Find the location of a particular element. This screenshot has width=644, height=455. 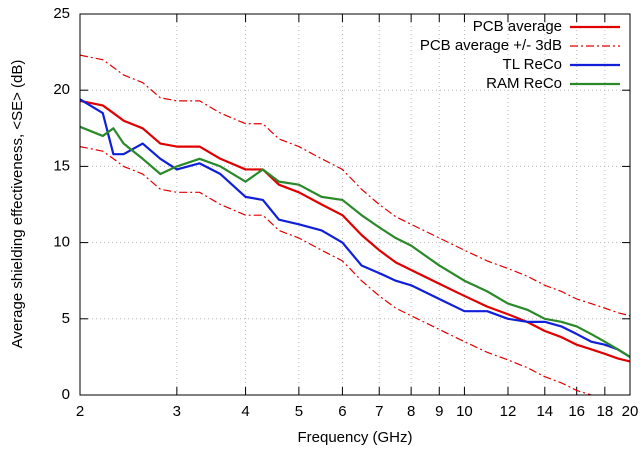

x-tick-label: 12 is located at coordinates (508, 411).